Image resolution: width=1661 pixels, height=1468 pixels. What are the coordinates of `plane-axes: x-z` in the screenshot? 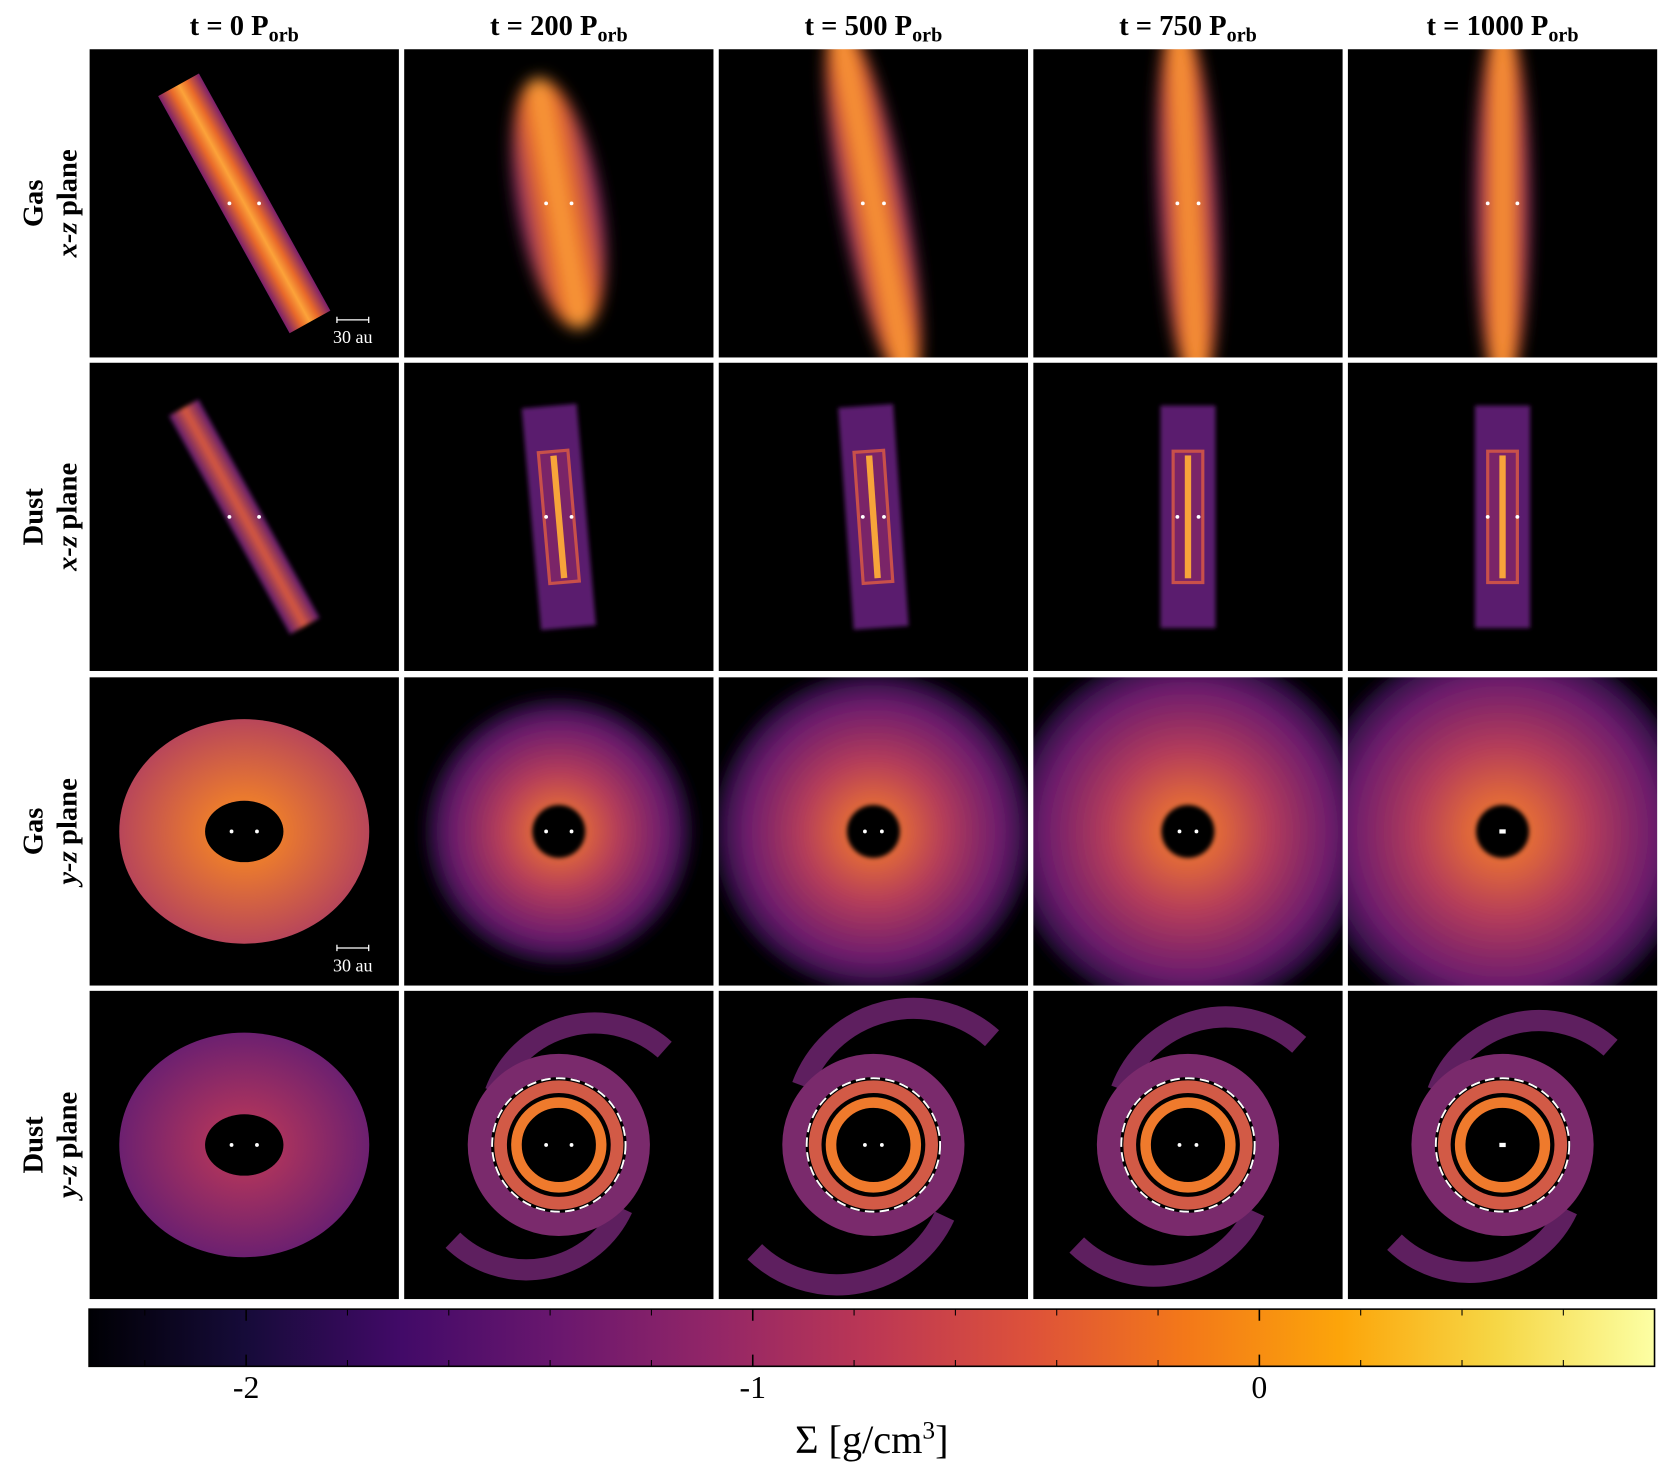 It's located at (67, 240).